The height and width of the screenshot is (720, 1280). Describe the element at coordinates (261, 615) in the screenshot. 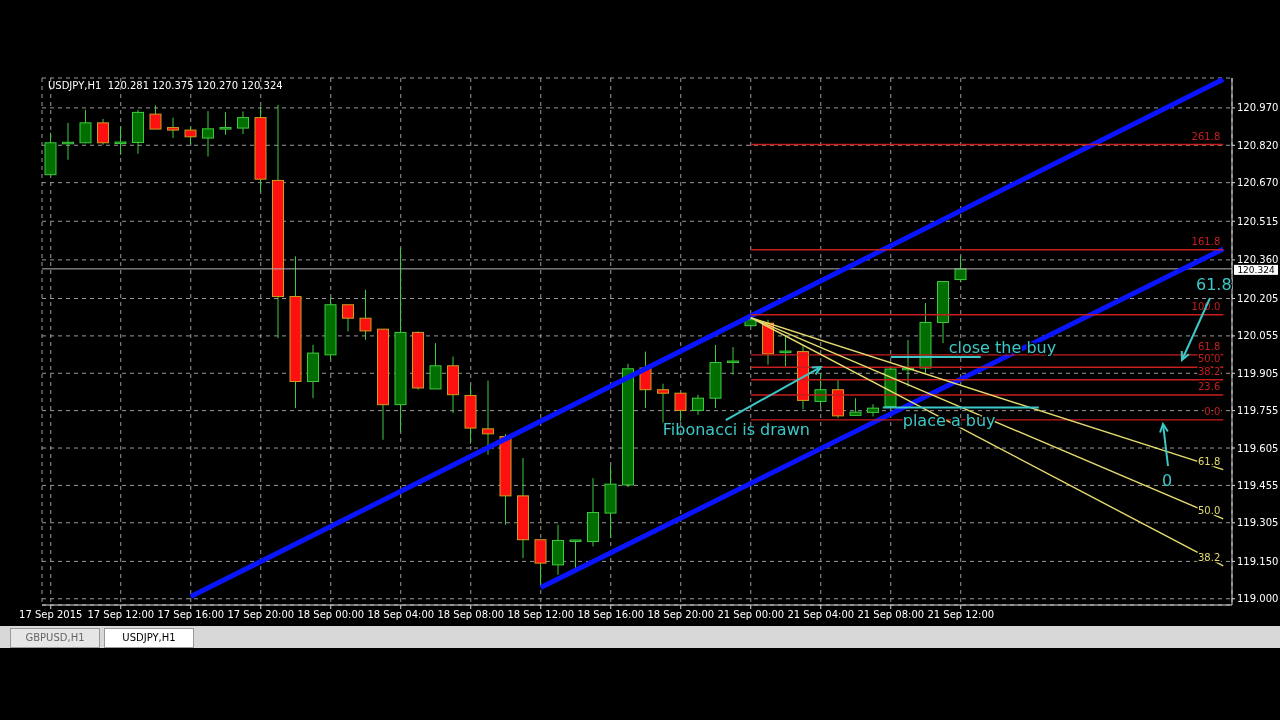

I see `x-tick-label: 17 Sep 20:00` at that location.